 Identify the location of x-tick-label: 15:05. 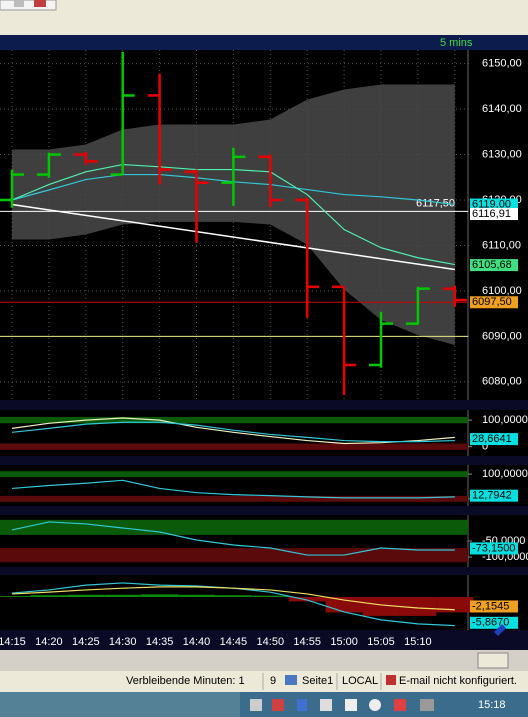
(381, 642).